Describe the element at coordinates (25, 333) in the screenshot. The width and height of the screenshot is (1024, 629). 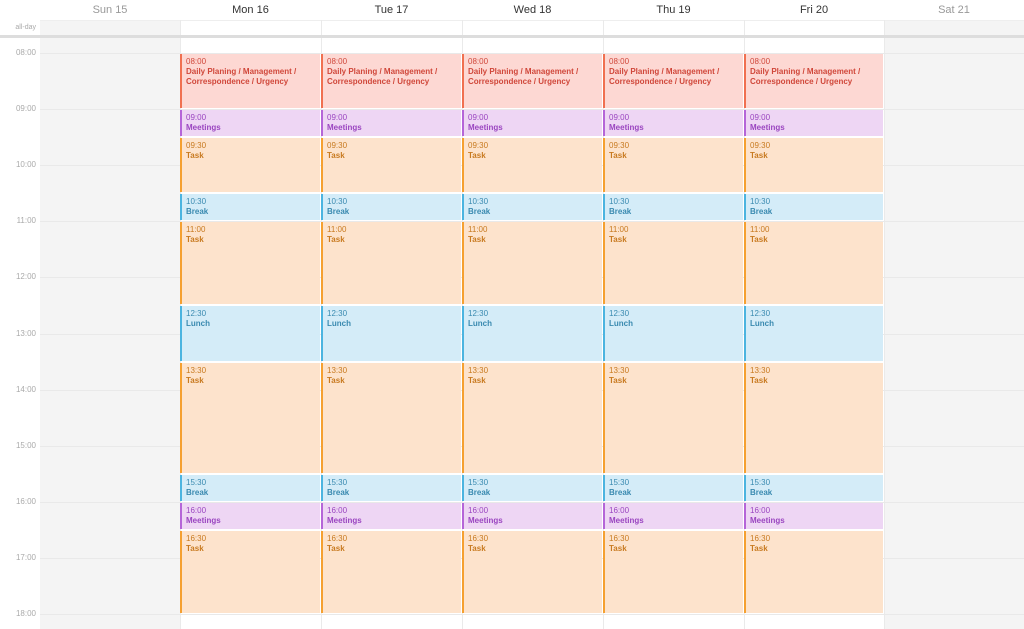
I see `hour-label: 13:00` at that location.